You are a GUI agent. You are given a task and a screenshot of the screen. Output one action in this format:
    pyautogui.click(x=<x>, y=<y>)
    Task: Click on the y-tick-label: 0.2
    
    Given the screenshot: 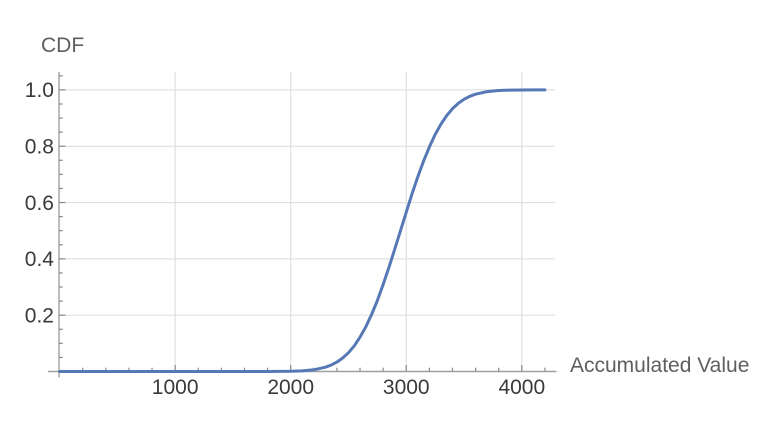 What is the action you would take?
    pyautogui.click(x=39, y=315)
    